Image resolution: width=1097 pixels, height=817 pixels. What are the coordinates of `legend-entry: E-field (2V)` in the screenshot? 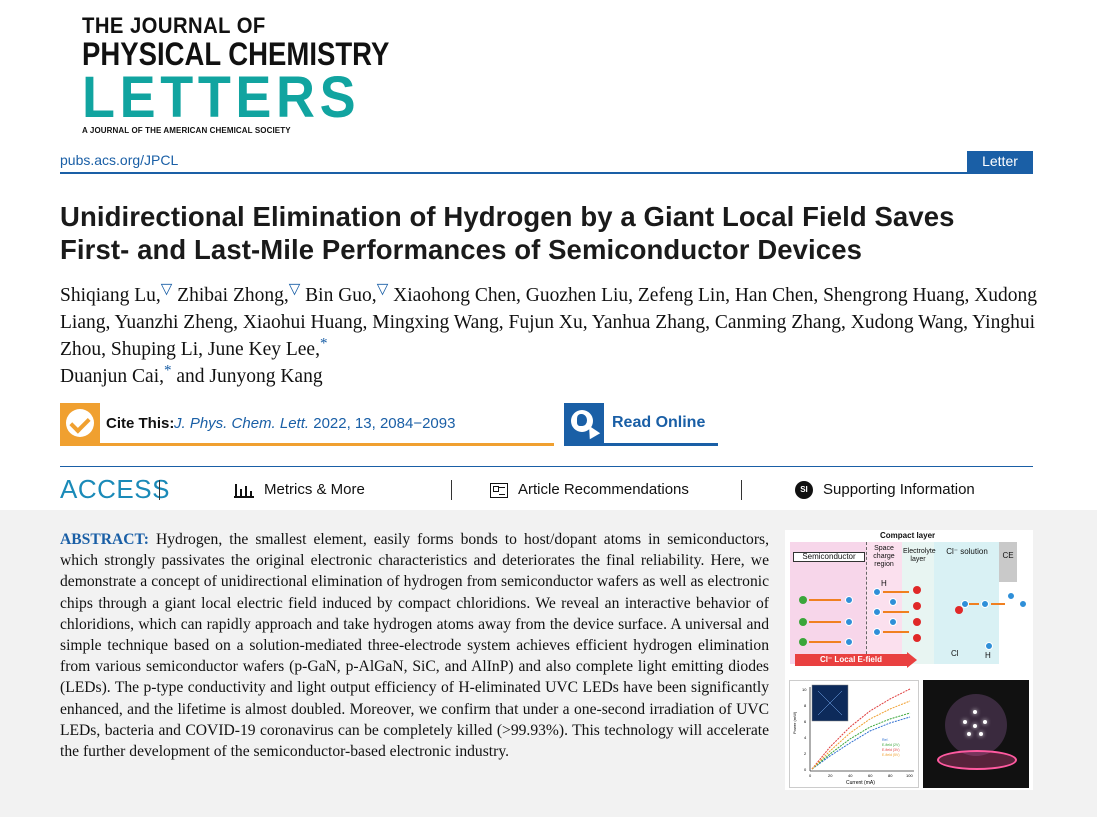 It's located at (891, 745).